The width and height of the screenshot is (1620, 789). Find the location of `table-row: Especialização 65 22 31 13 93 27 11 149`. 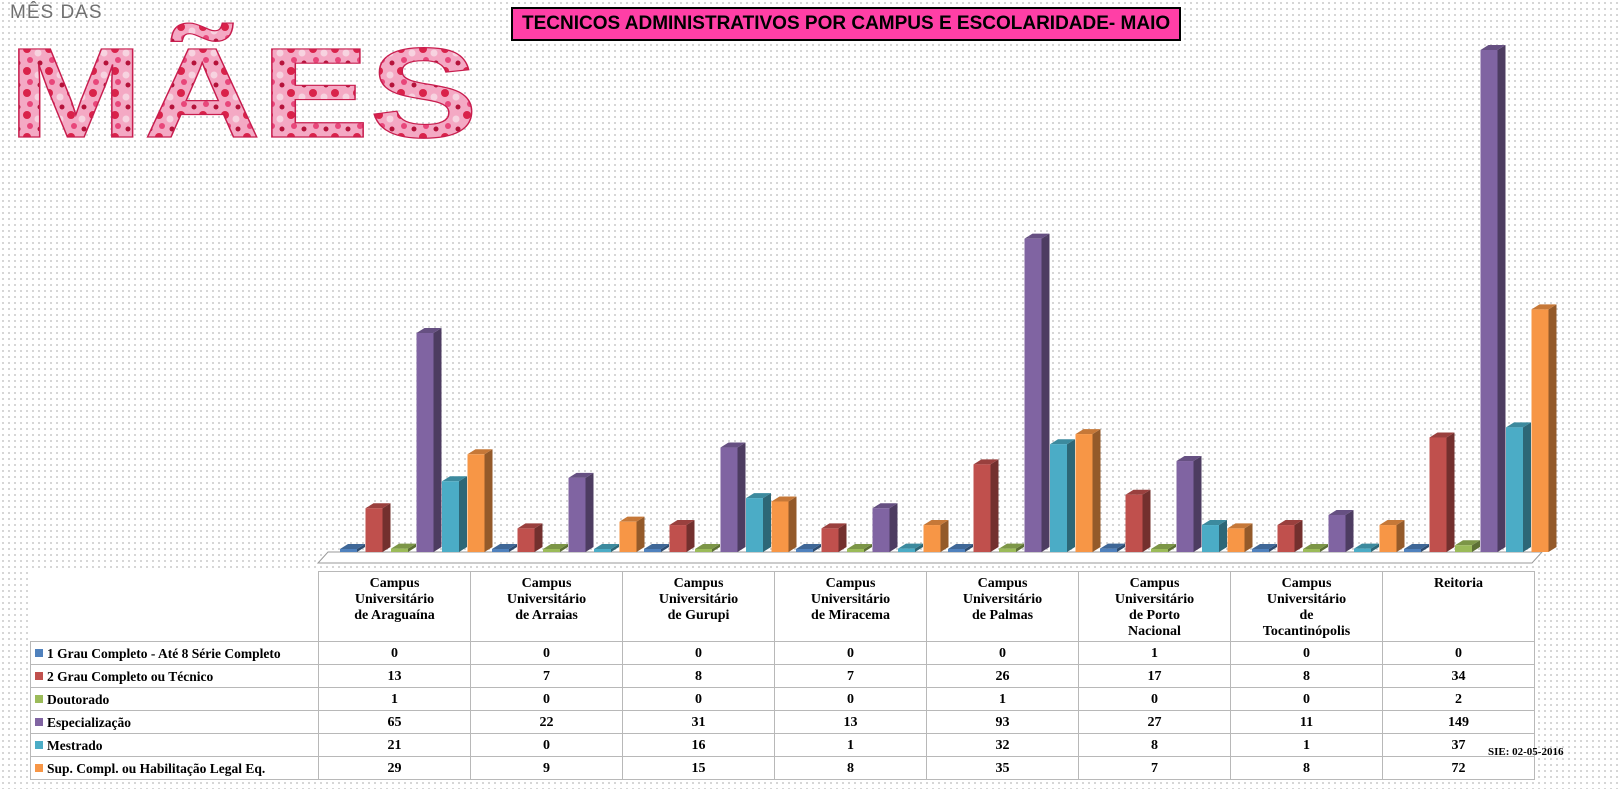

table-row: Especialização 65 22 31 13 93 27 11 149 is located at coordinates (782, 722).